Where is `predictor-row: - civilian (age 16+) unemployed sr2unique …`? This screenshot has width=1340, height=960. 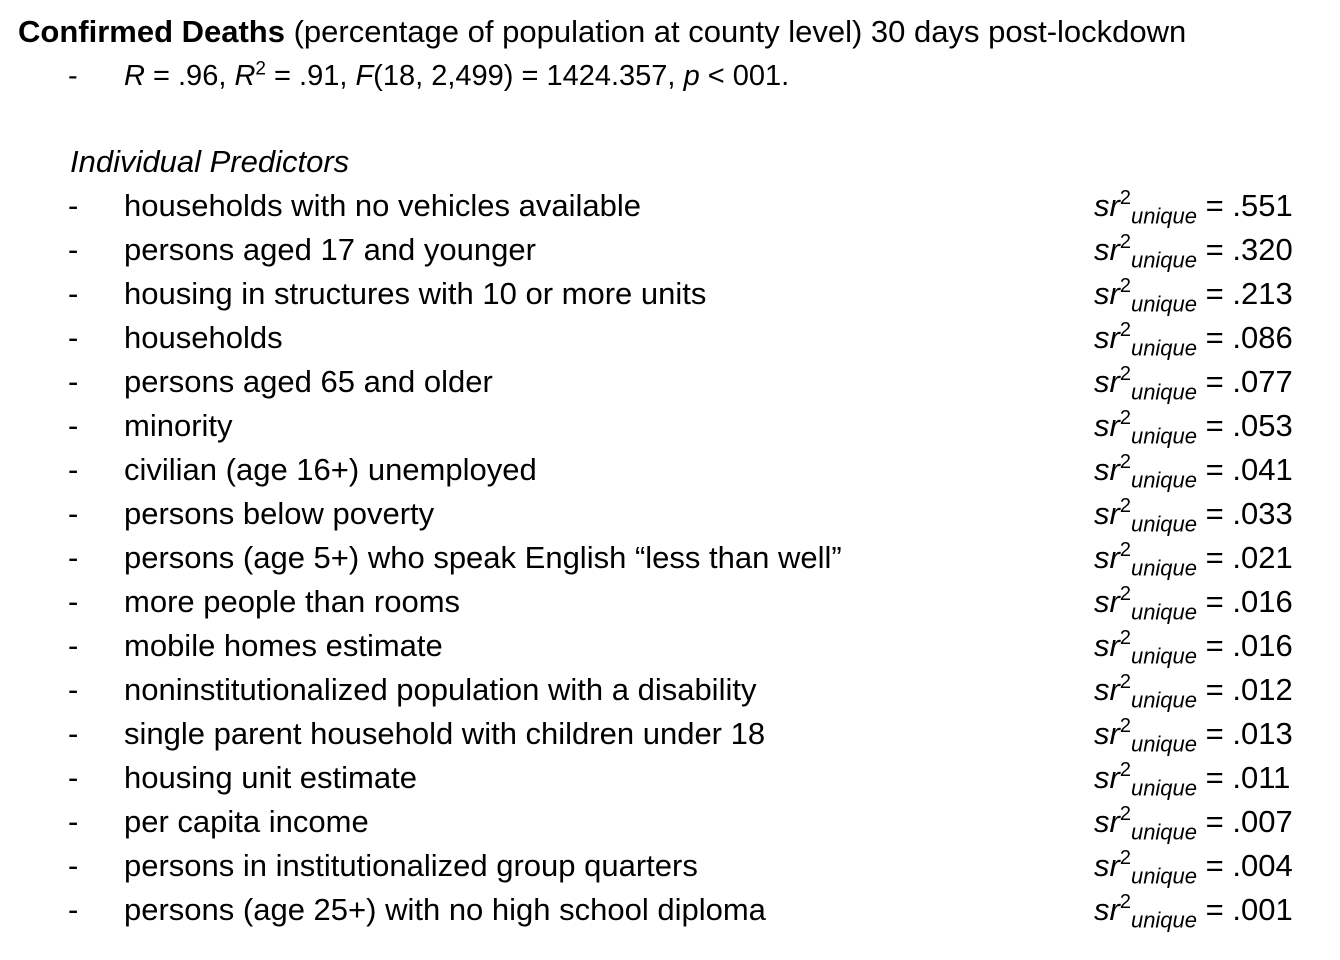 predictor-row: - civilian (age 16+) unemployed sr2unique … is located at coordinates (670, 472).